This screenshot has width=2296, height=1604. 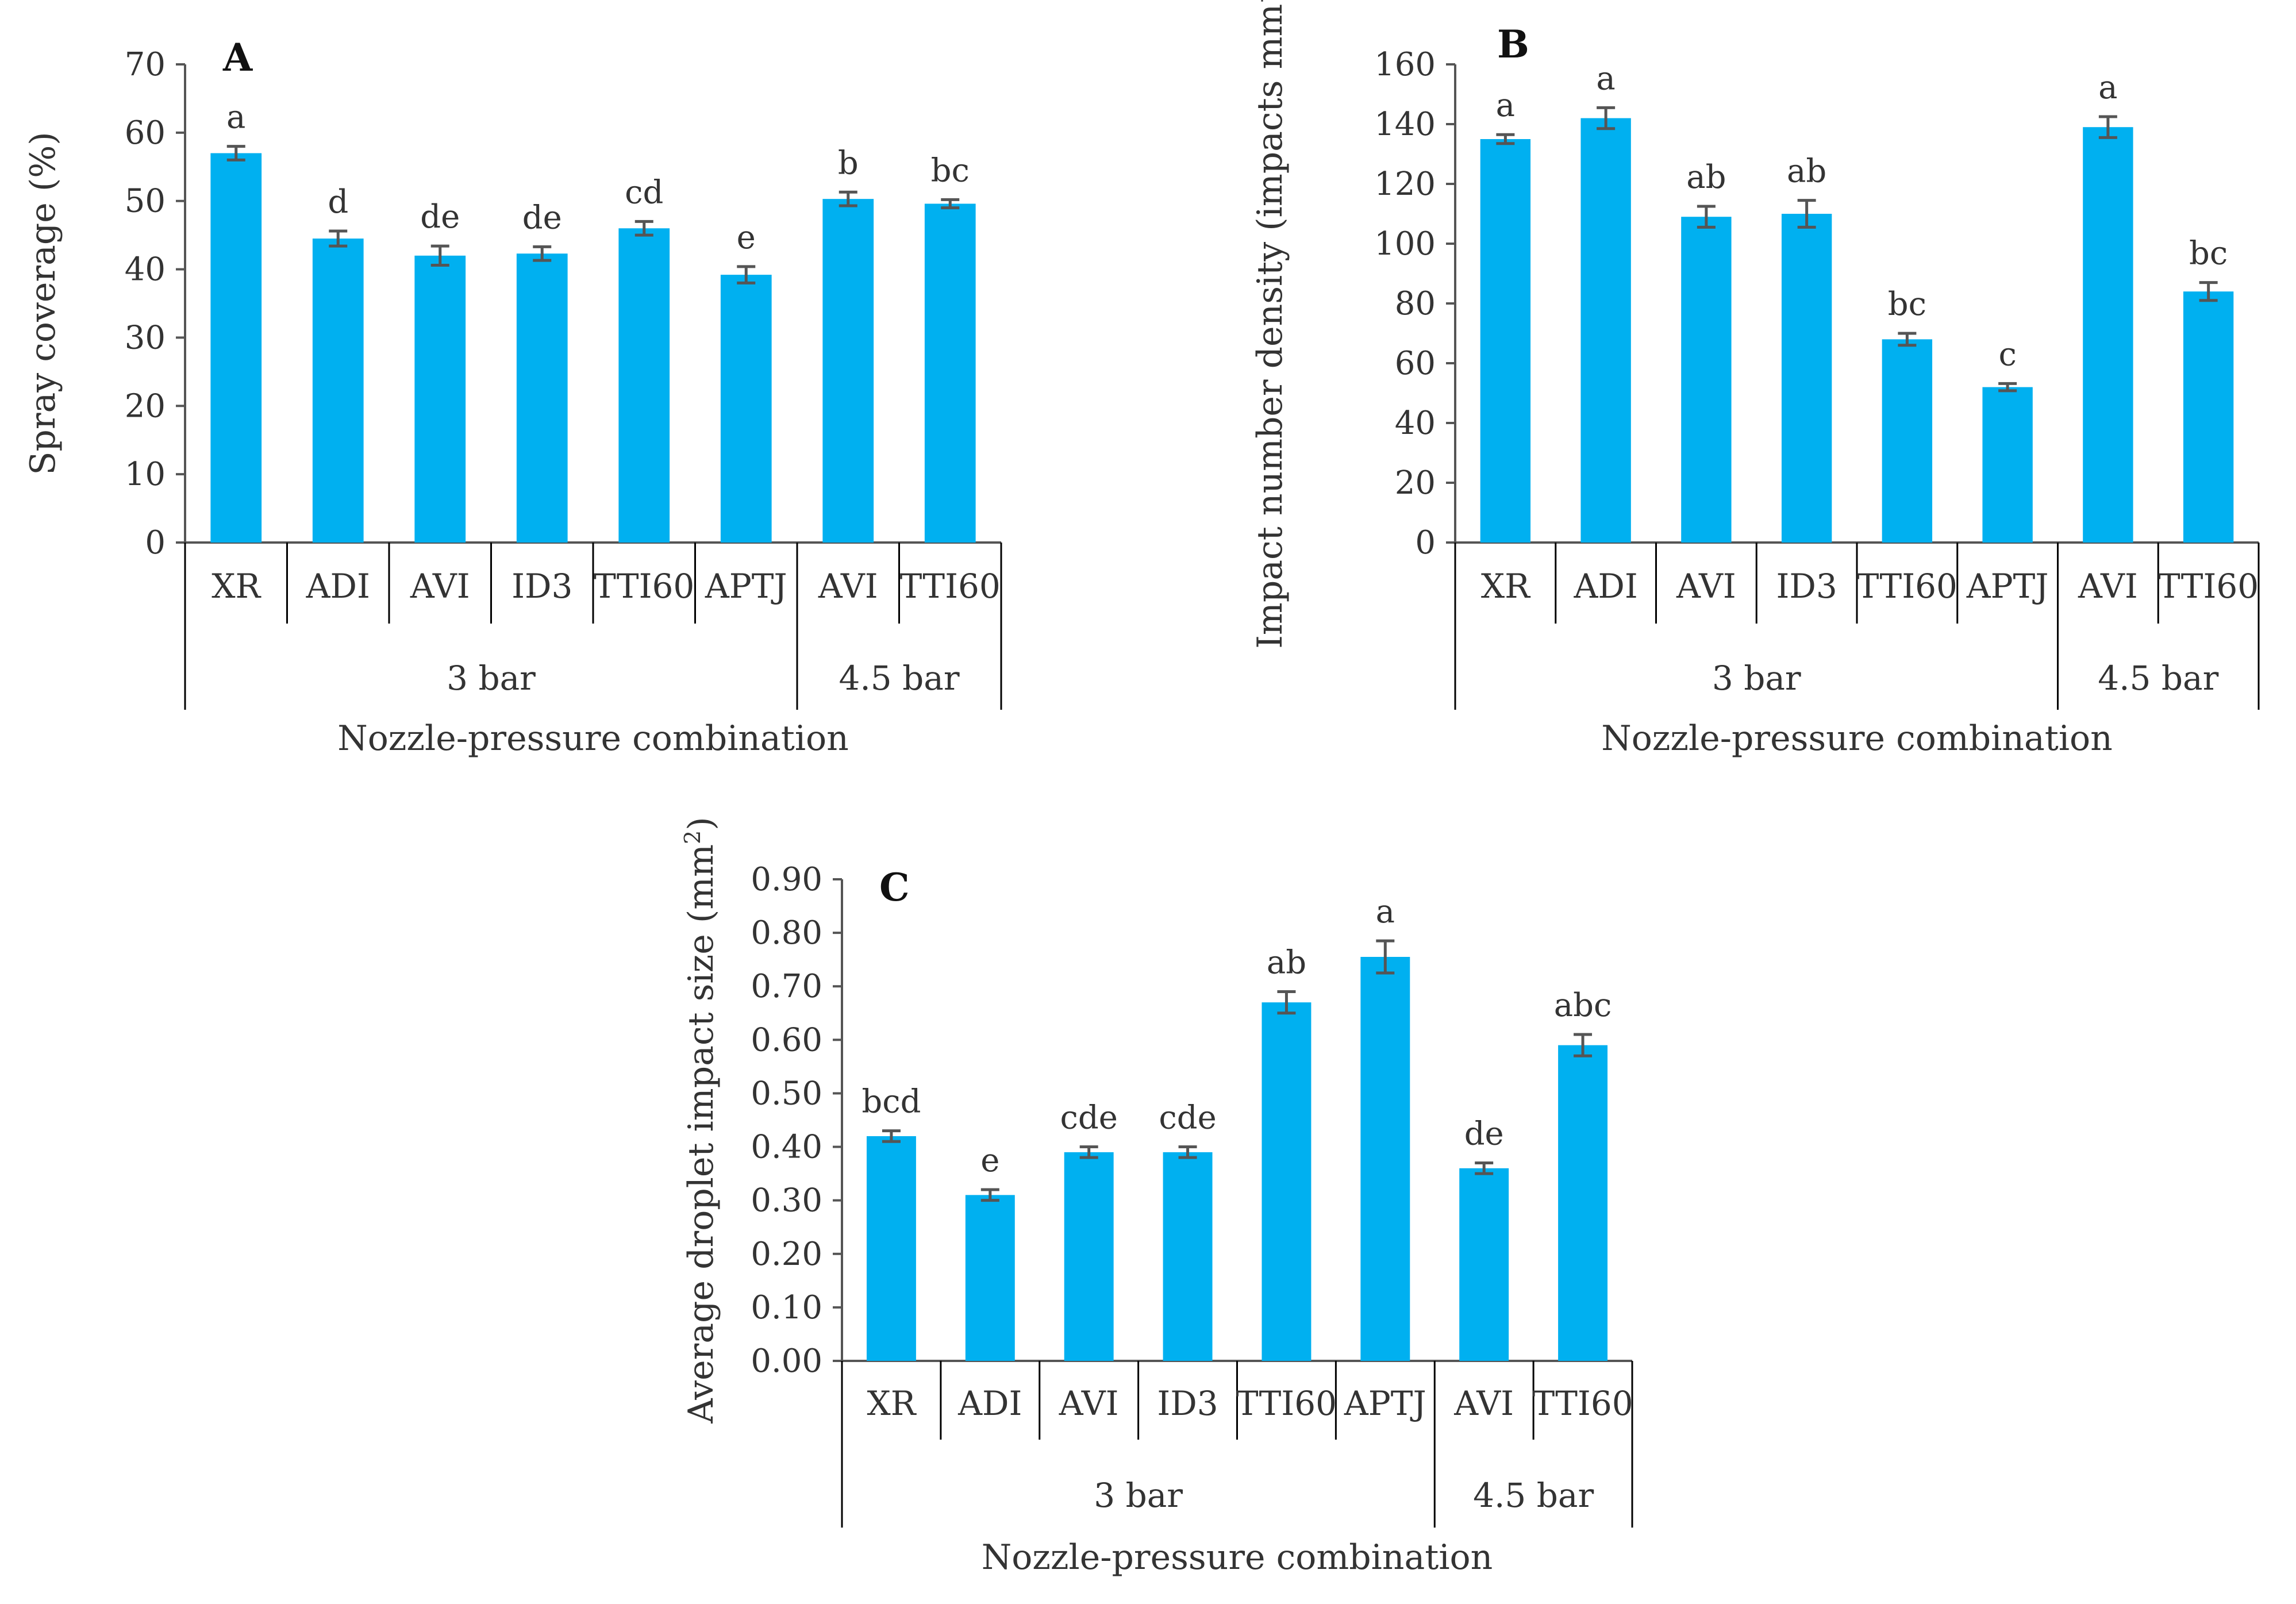 What do you see at coordinates (786, 1093) in the screenshot?
I see `y-tick-label: 0.50` at bounding box center [786, 1093].